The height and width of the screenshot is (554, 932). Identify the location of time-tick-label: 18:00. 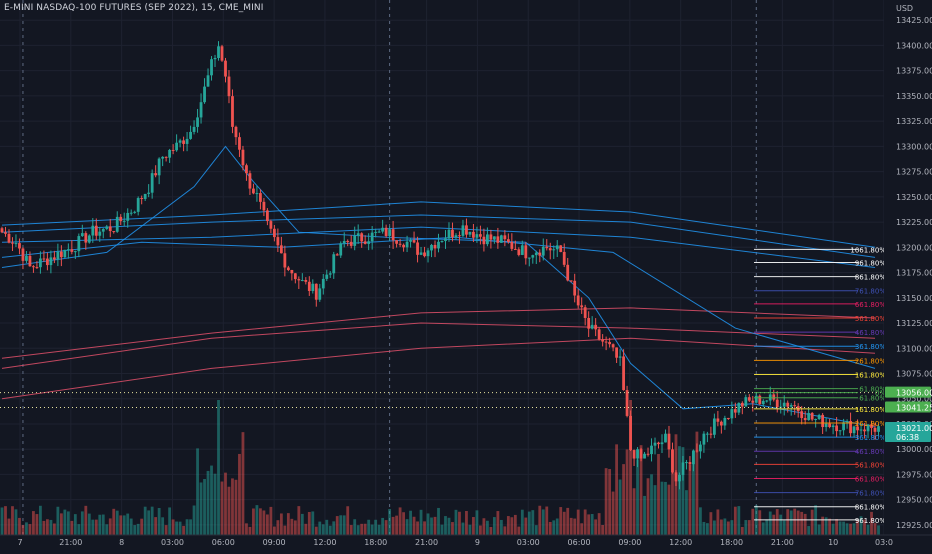
(731, 542).